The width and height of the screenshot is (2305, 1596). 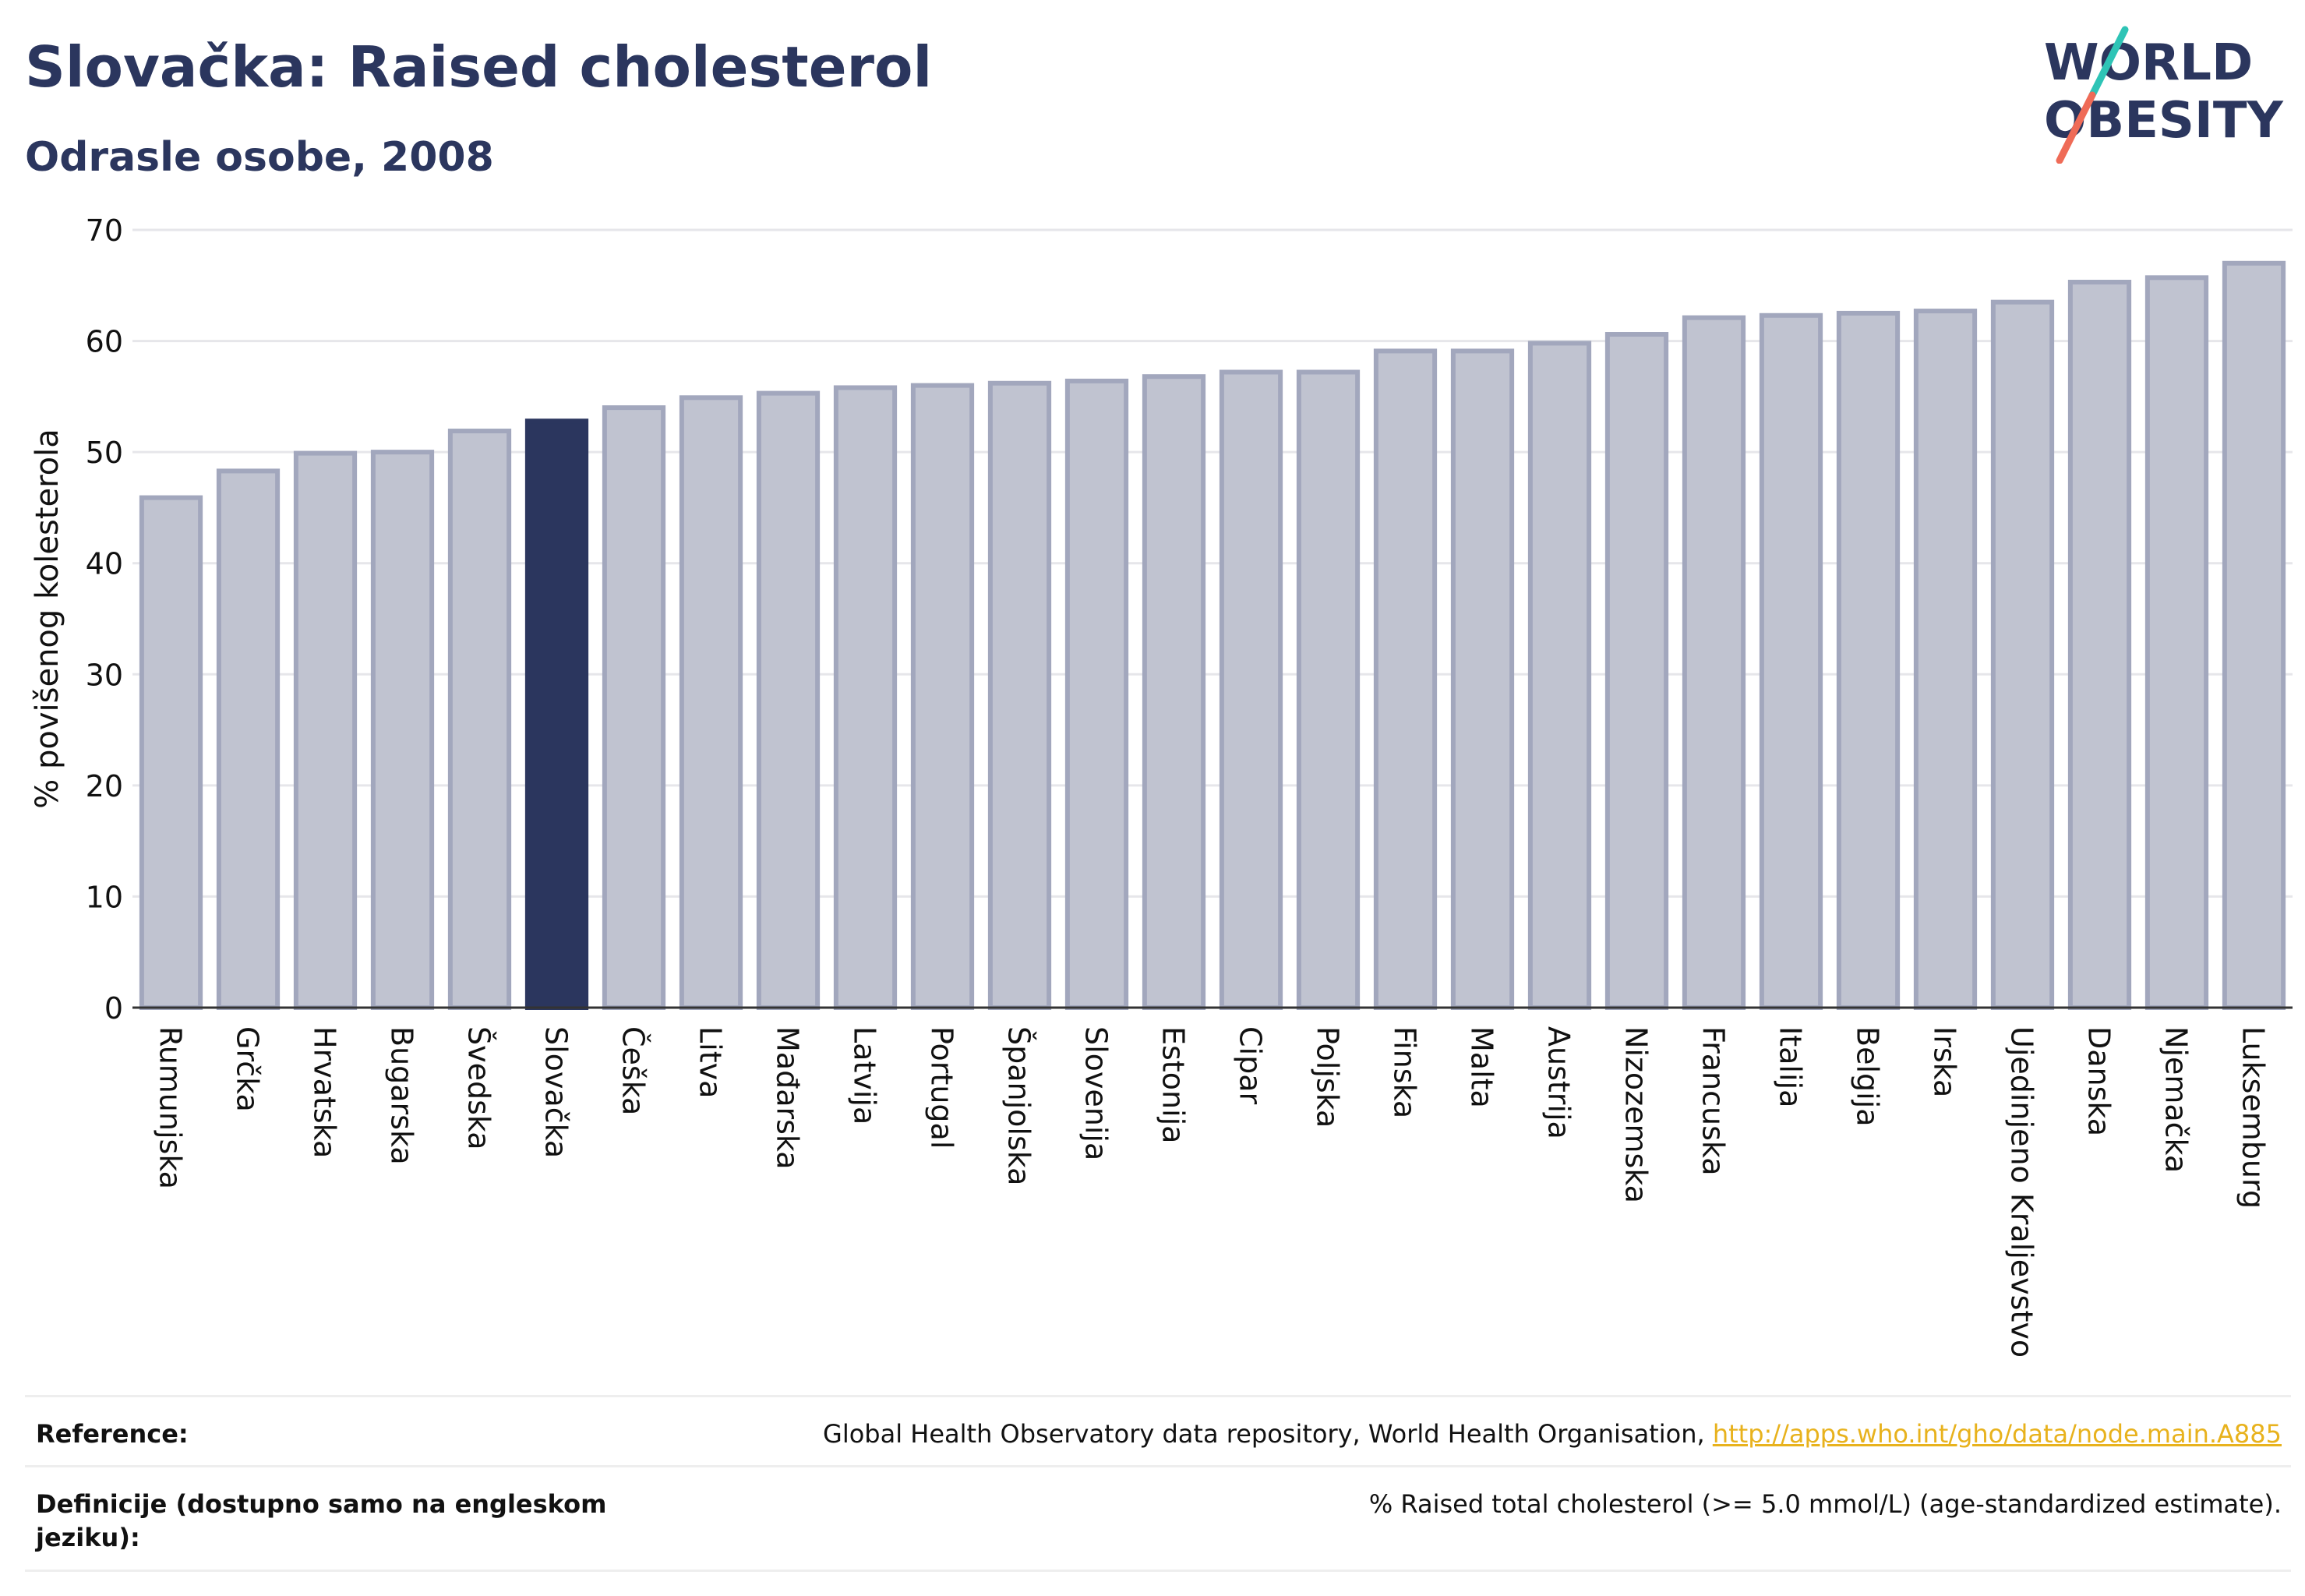 I want to click on y-tick-label: 50, so click(x=105, y=453).